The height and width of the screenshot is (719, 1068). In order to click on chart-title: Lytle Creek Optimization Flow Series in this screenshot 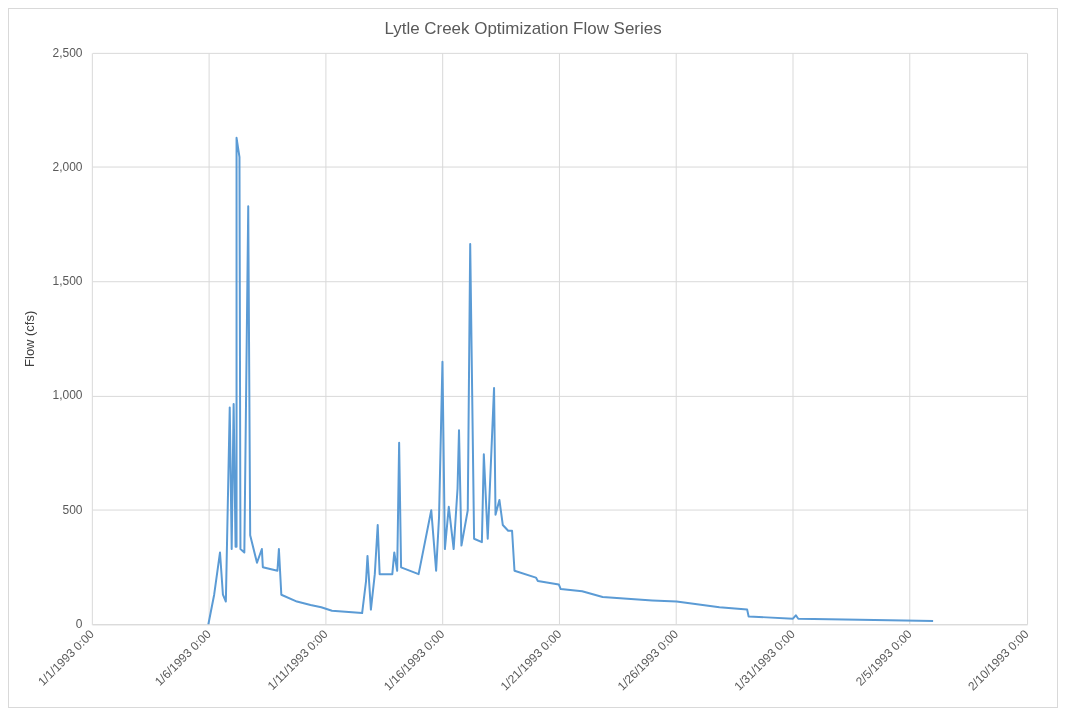, I will do `click(523, 28)`.